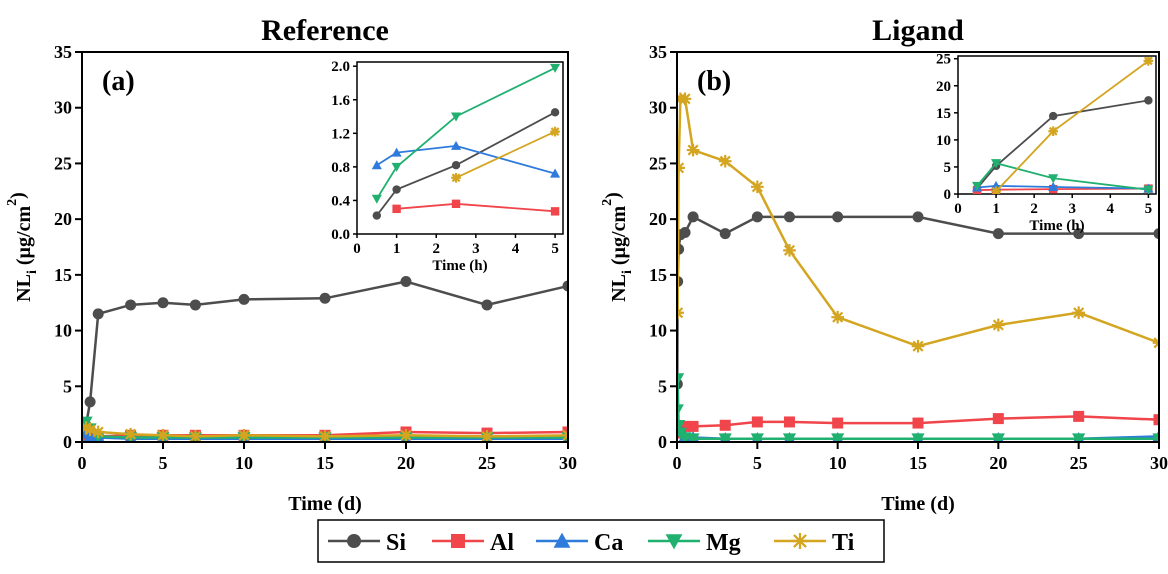  I want to click on inset-y-tick-label: 10, so click(943, 141).